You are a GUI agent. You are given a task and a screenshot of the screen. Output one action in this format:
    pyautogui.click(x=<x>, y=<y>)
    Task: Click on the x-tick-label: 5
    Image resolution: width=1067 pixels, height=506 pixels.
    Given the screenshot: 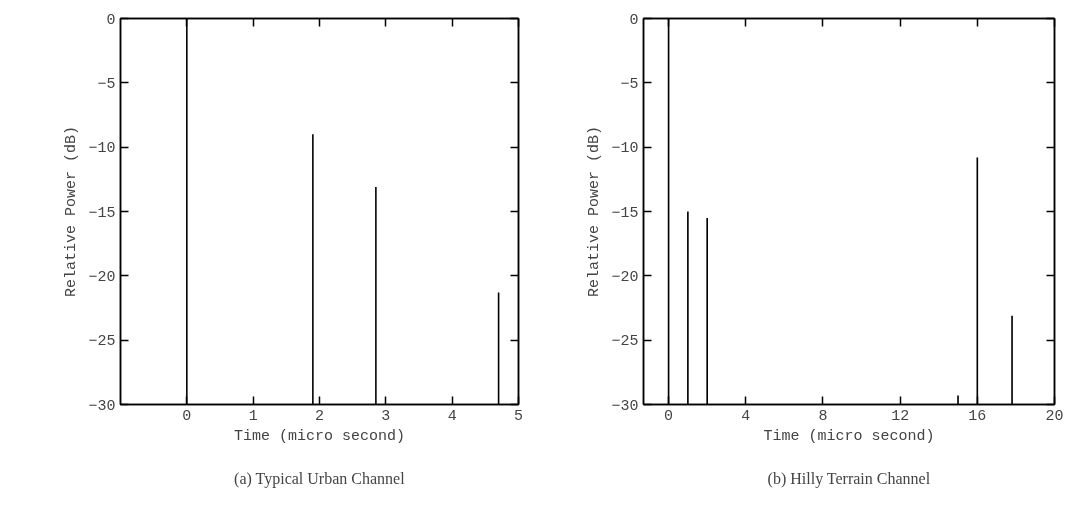 What is the action you would take?
    pyautogui.click(x=519, y=416)
    